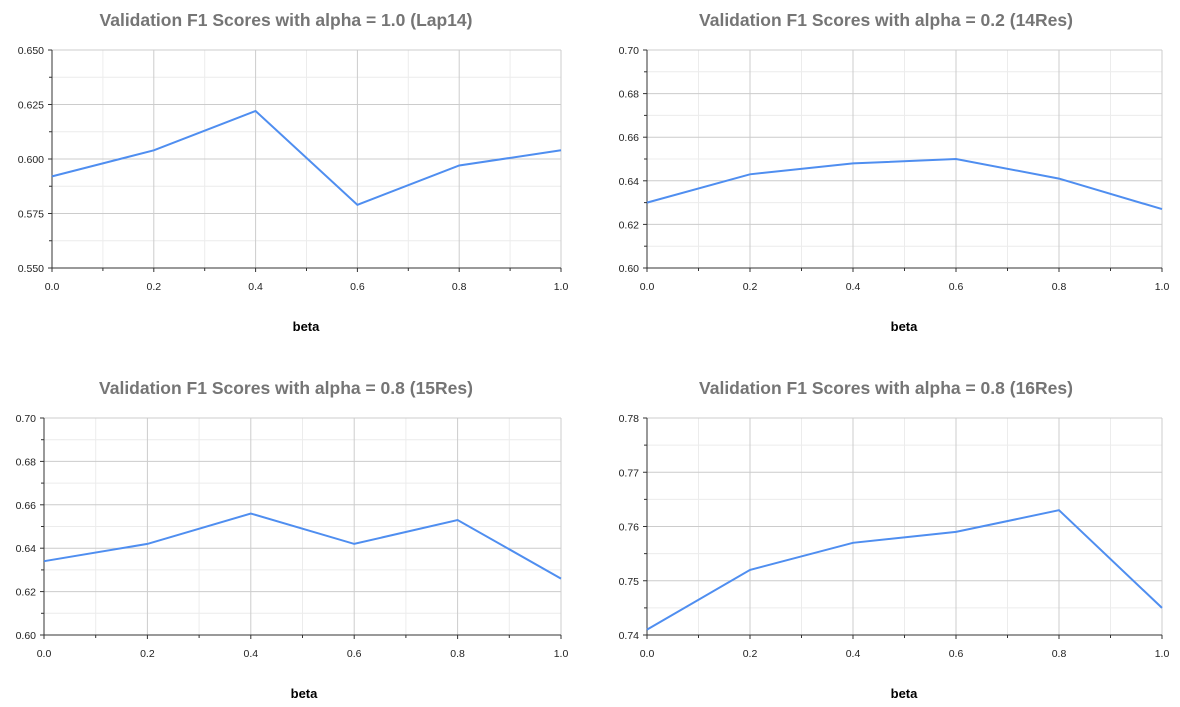 The image size is (1180, 707). Describe the element at coordinates (31, 160) in the screenshot. I see `chart-1-y-tick-label: 0.600` at that location.